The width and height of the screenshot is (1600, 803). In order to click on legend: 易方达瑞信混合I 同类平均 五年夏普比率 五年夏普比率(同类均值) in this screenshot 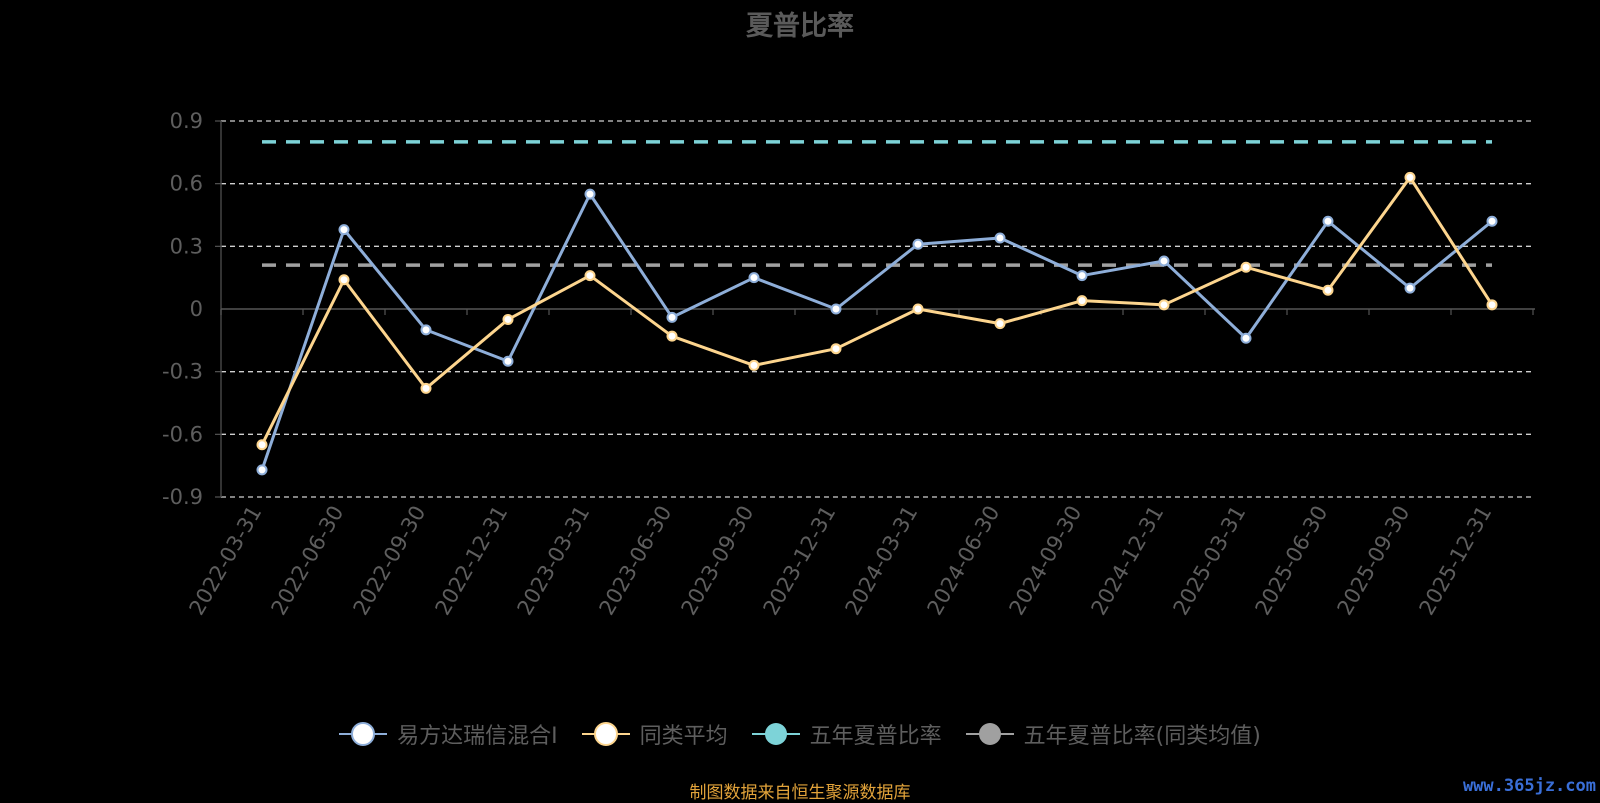, I will do `click(800, 734)`.